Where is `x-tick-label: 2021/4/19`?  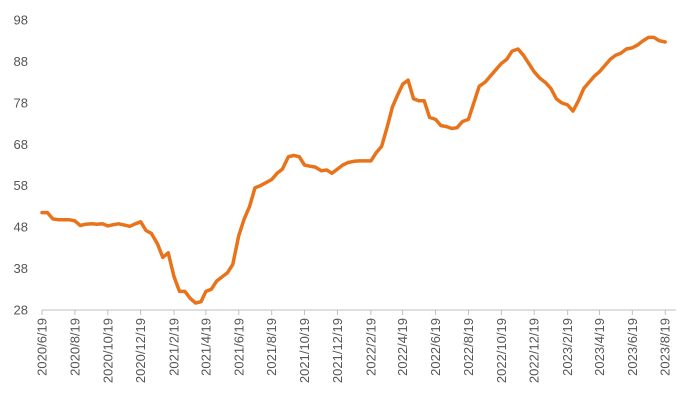
x-tick-label: 2021/4/19 is located at coordinates (205, 347).